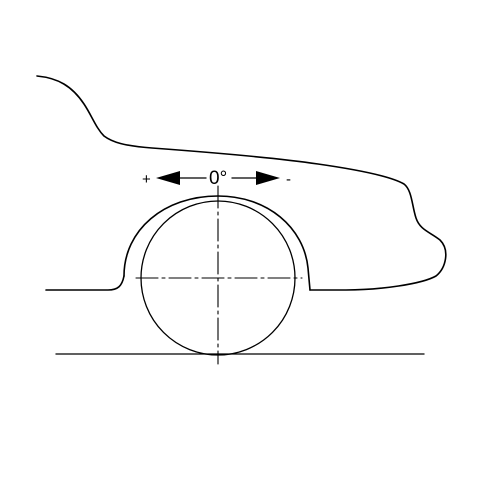  Describe the element at coordinates (85, 283) in the screenshot. I see `lower-body-line` at that location.